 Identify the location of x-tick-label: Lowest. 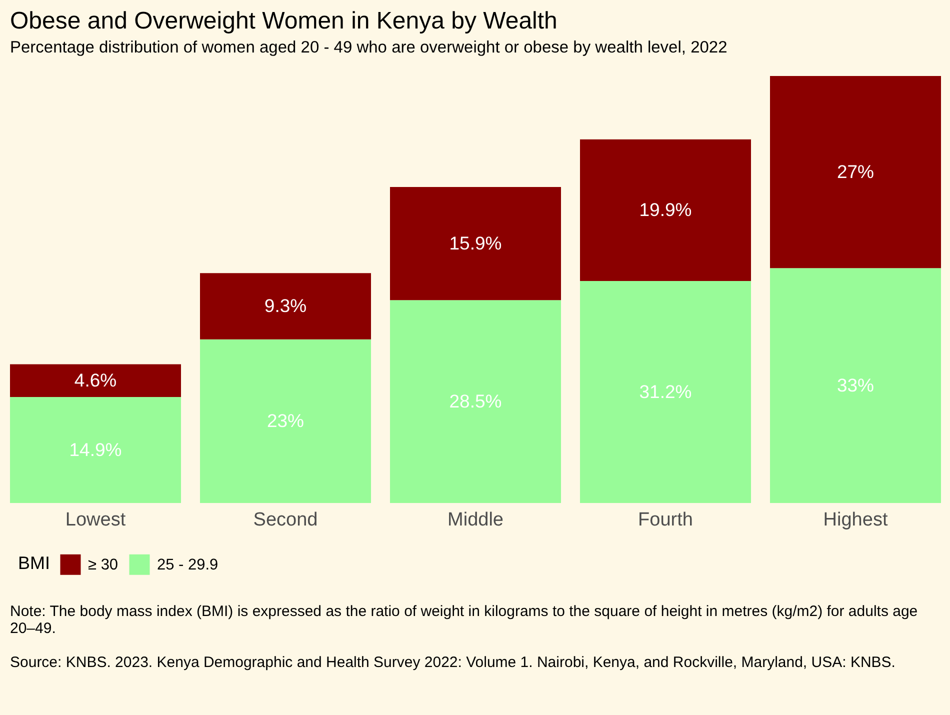
(95, 520).